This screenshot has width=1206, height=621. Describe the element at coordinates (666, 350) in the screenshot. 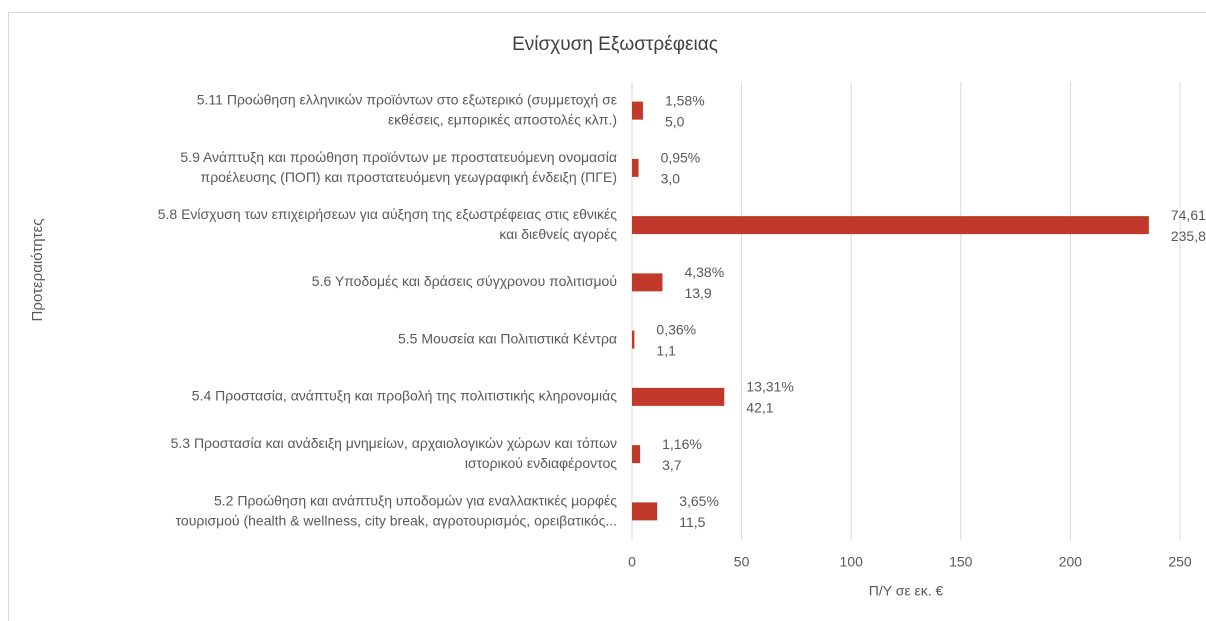

I see `value-label: 1,1` at that location.